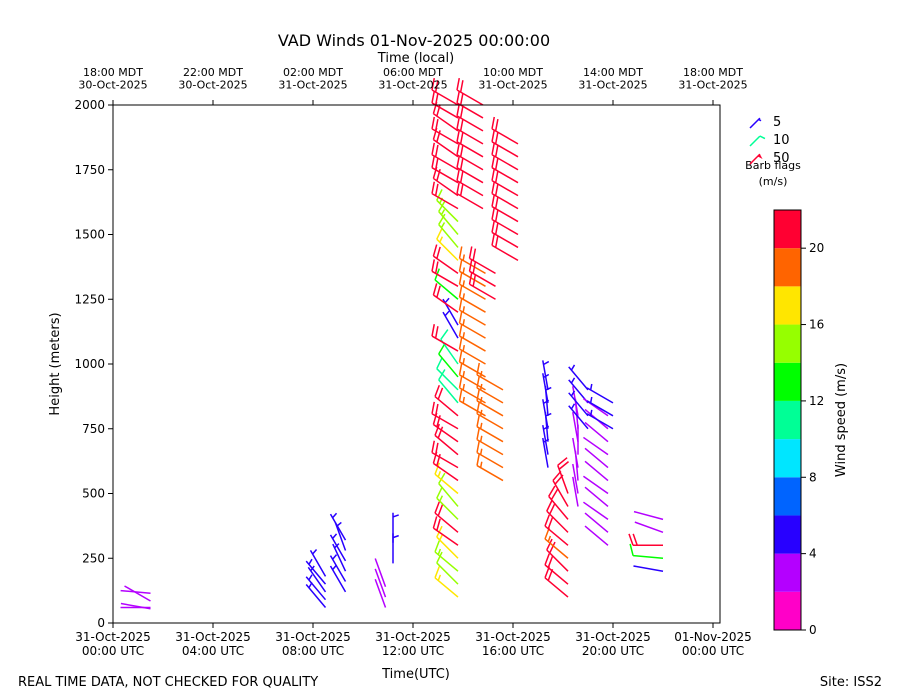  Describe the element at coordinates (413, 644) in the screenshot. I see `x-tick-label: 31-Oct-2025 12:00 UTC` at that location.